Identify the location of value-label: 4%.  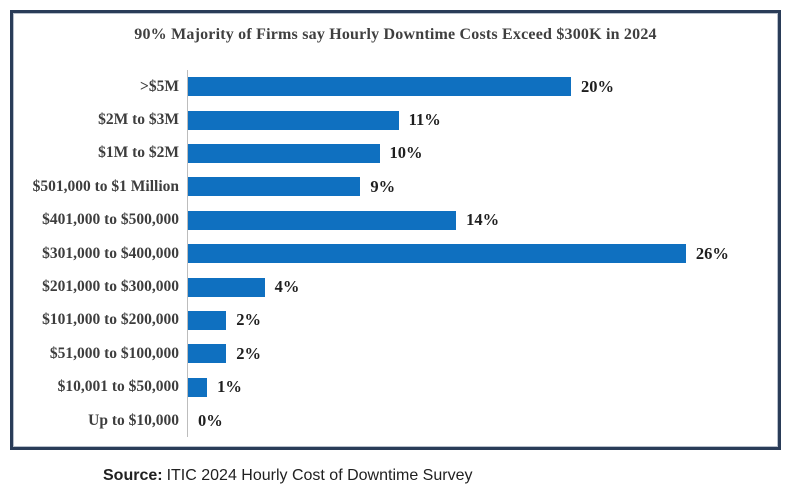
(287, 287).